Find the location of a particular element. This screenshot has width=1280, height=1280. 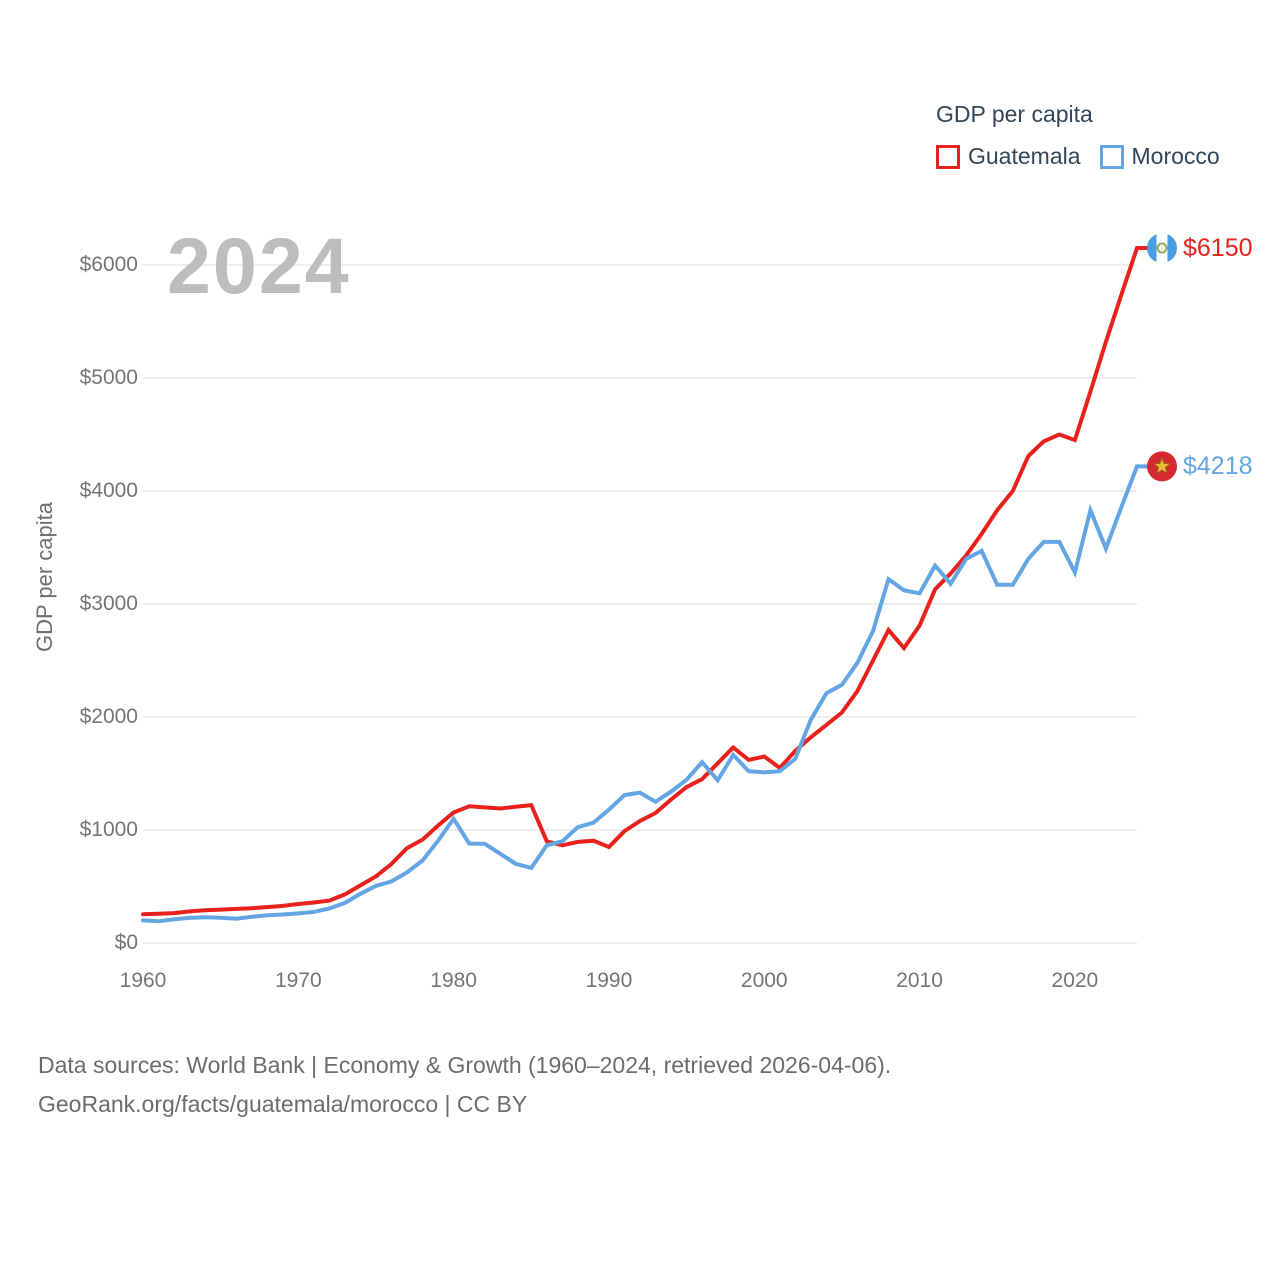

legend-row: Guatemala Morocco is located at coordinates (1078, 156).